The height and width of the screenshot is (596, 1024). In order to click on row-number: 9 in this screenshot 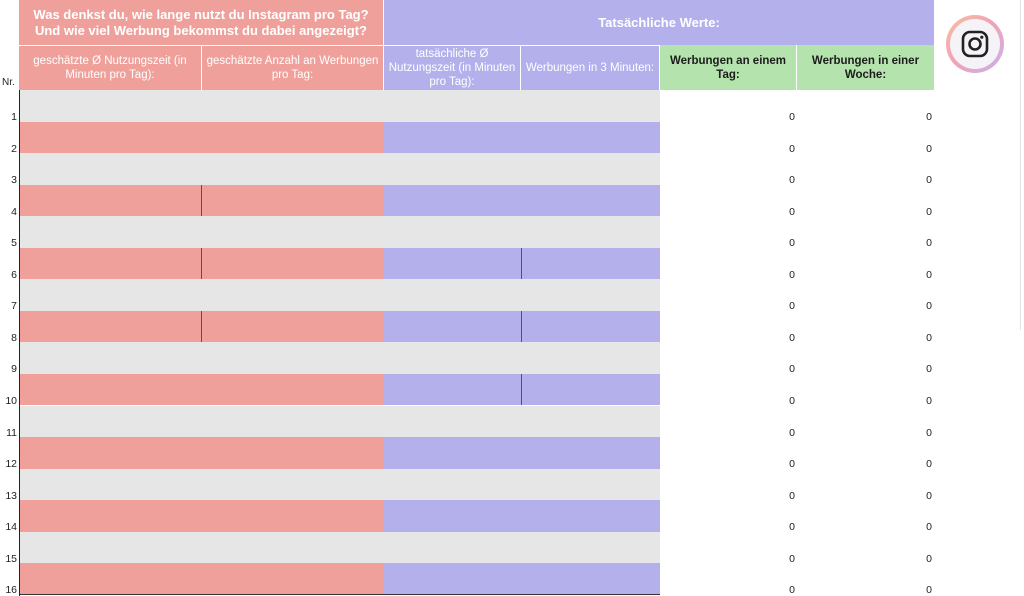, I will do `click(14, 369)`.